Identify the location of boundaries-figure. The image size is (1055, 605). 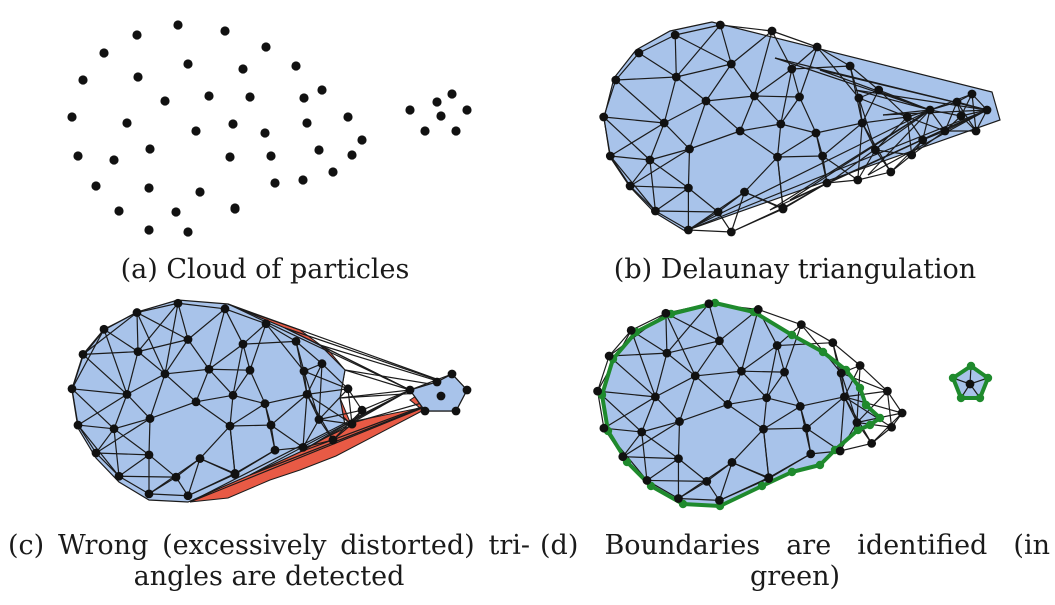
(793, 404).